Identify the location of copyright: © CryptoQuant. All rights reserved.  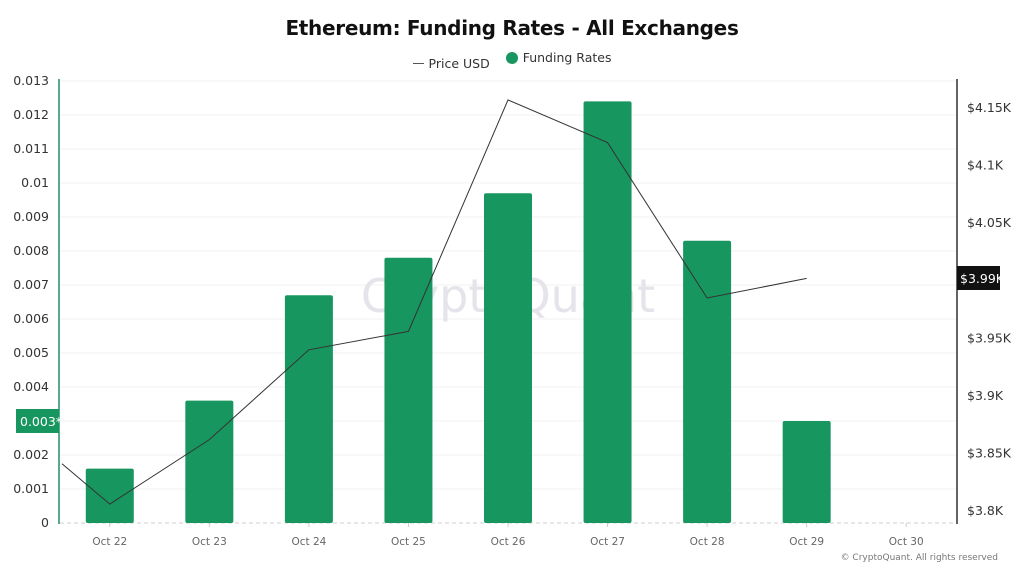
(919, 558).